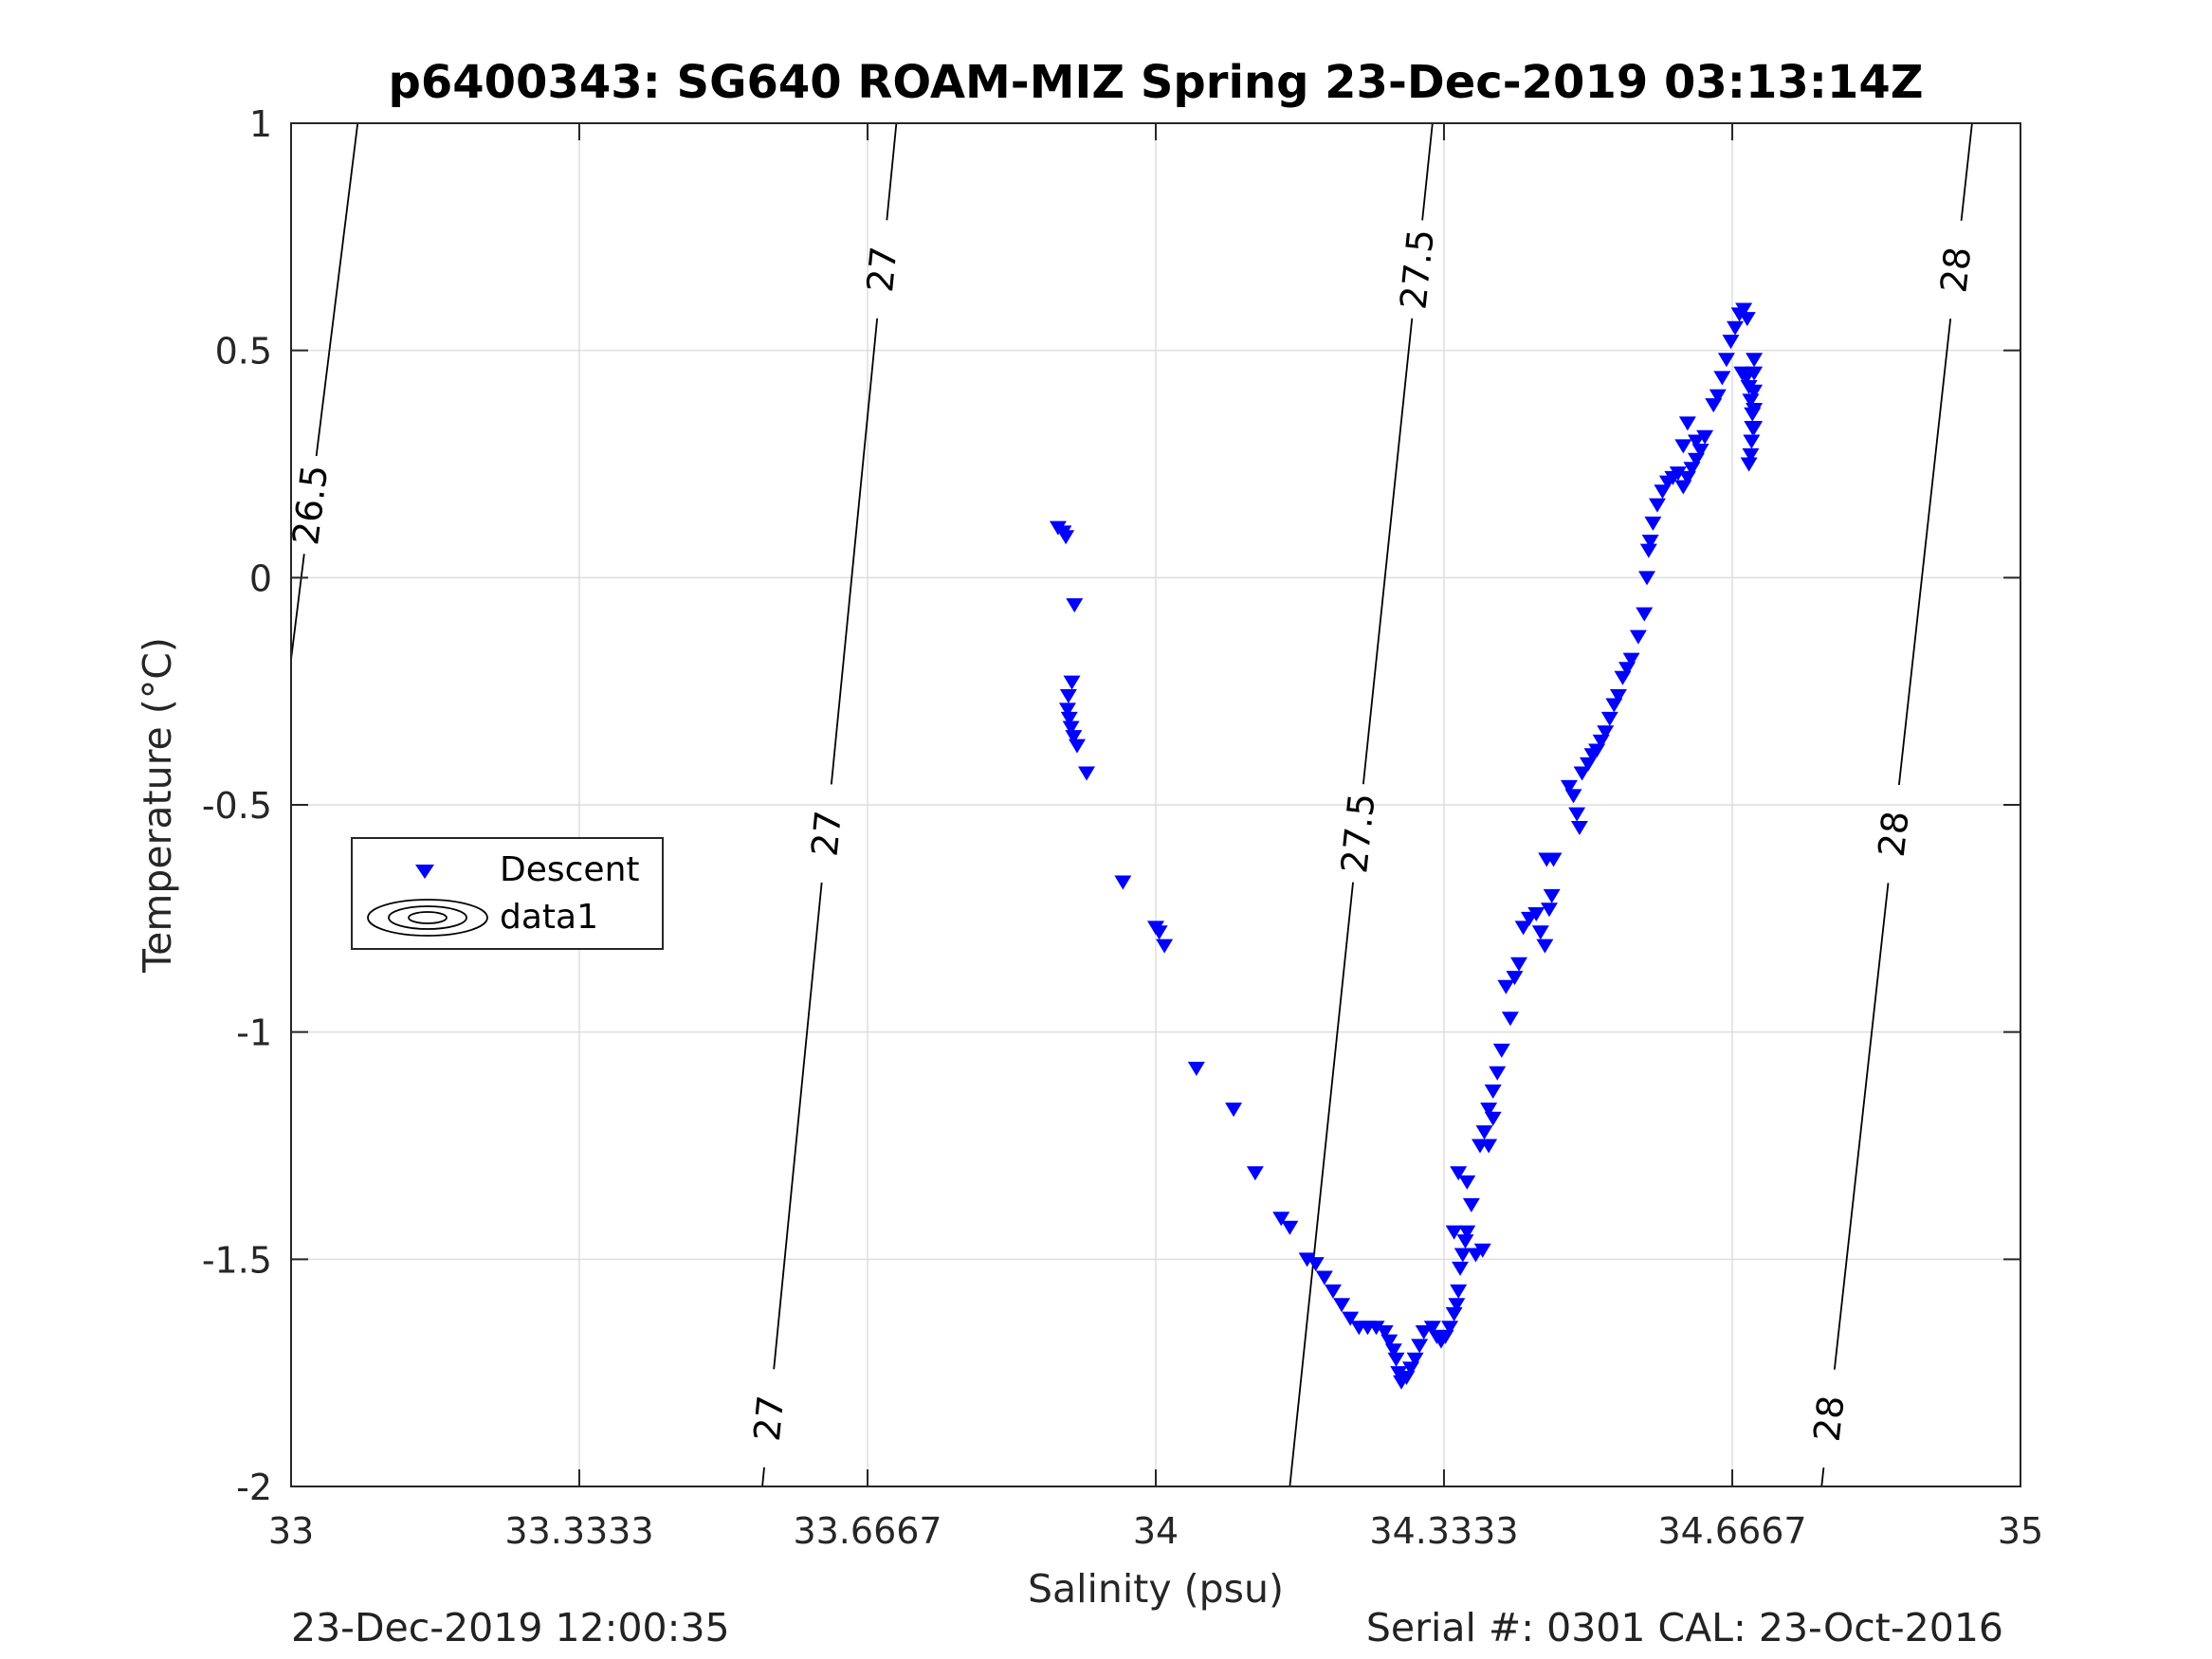 This screenshot has width=2212, height=1659. What do you see at coordinates (291, 1531) in the screenshot?
I see `x-tick-label: 33` at bounding box center [291, 1531].